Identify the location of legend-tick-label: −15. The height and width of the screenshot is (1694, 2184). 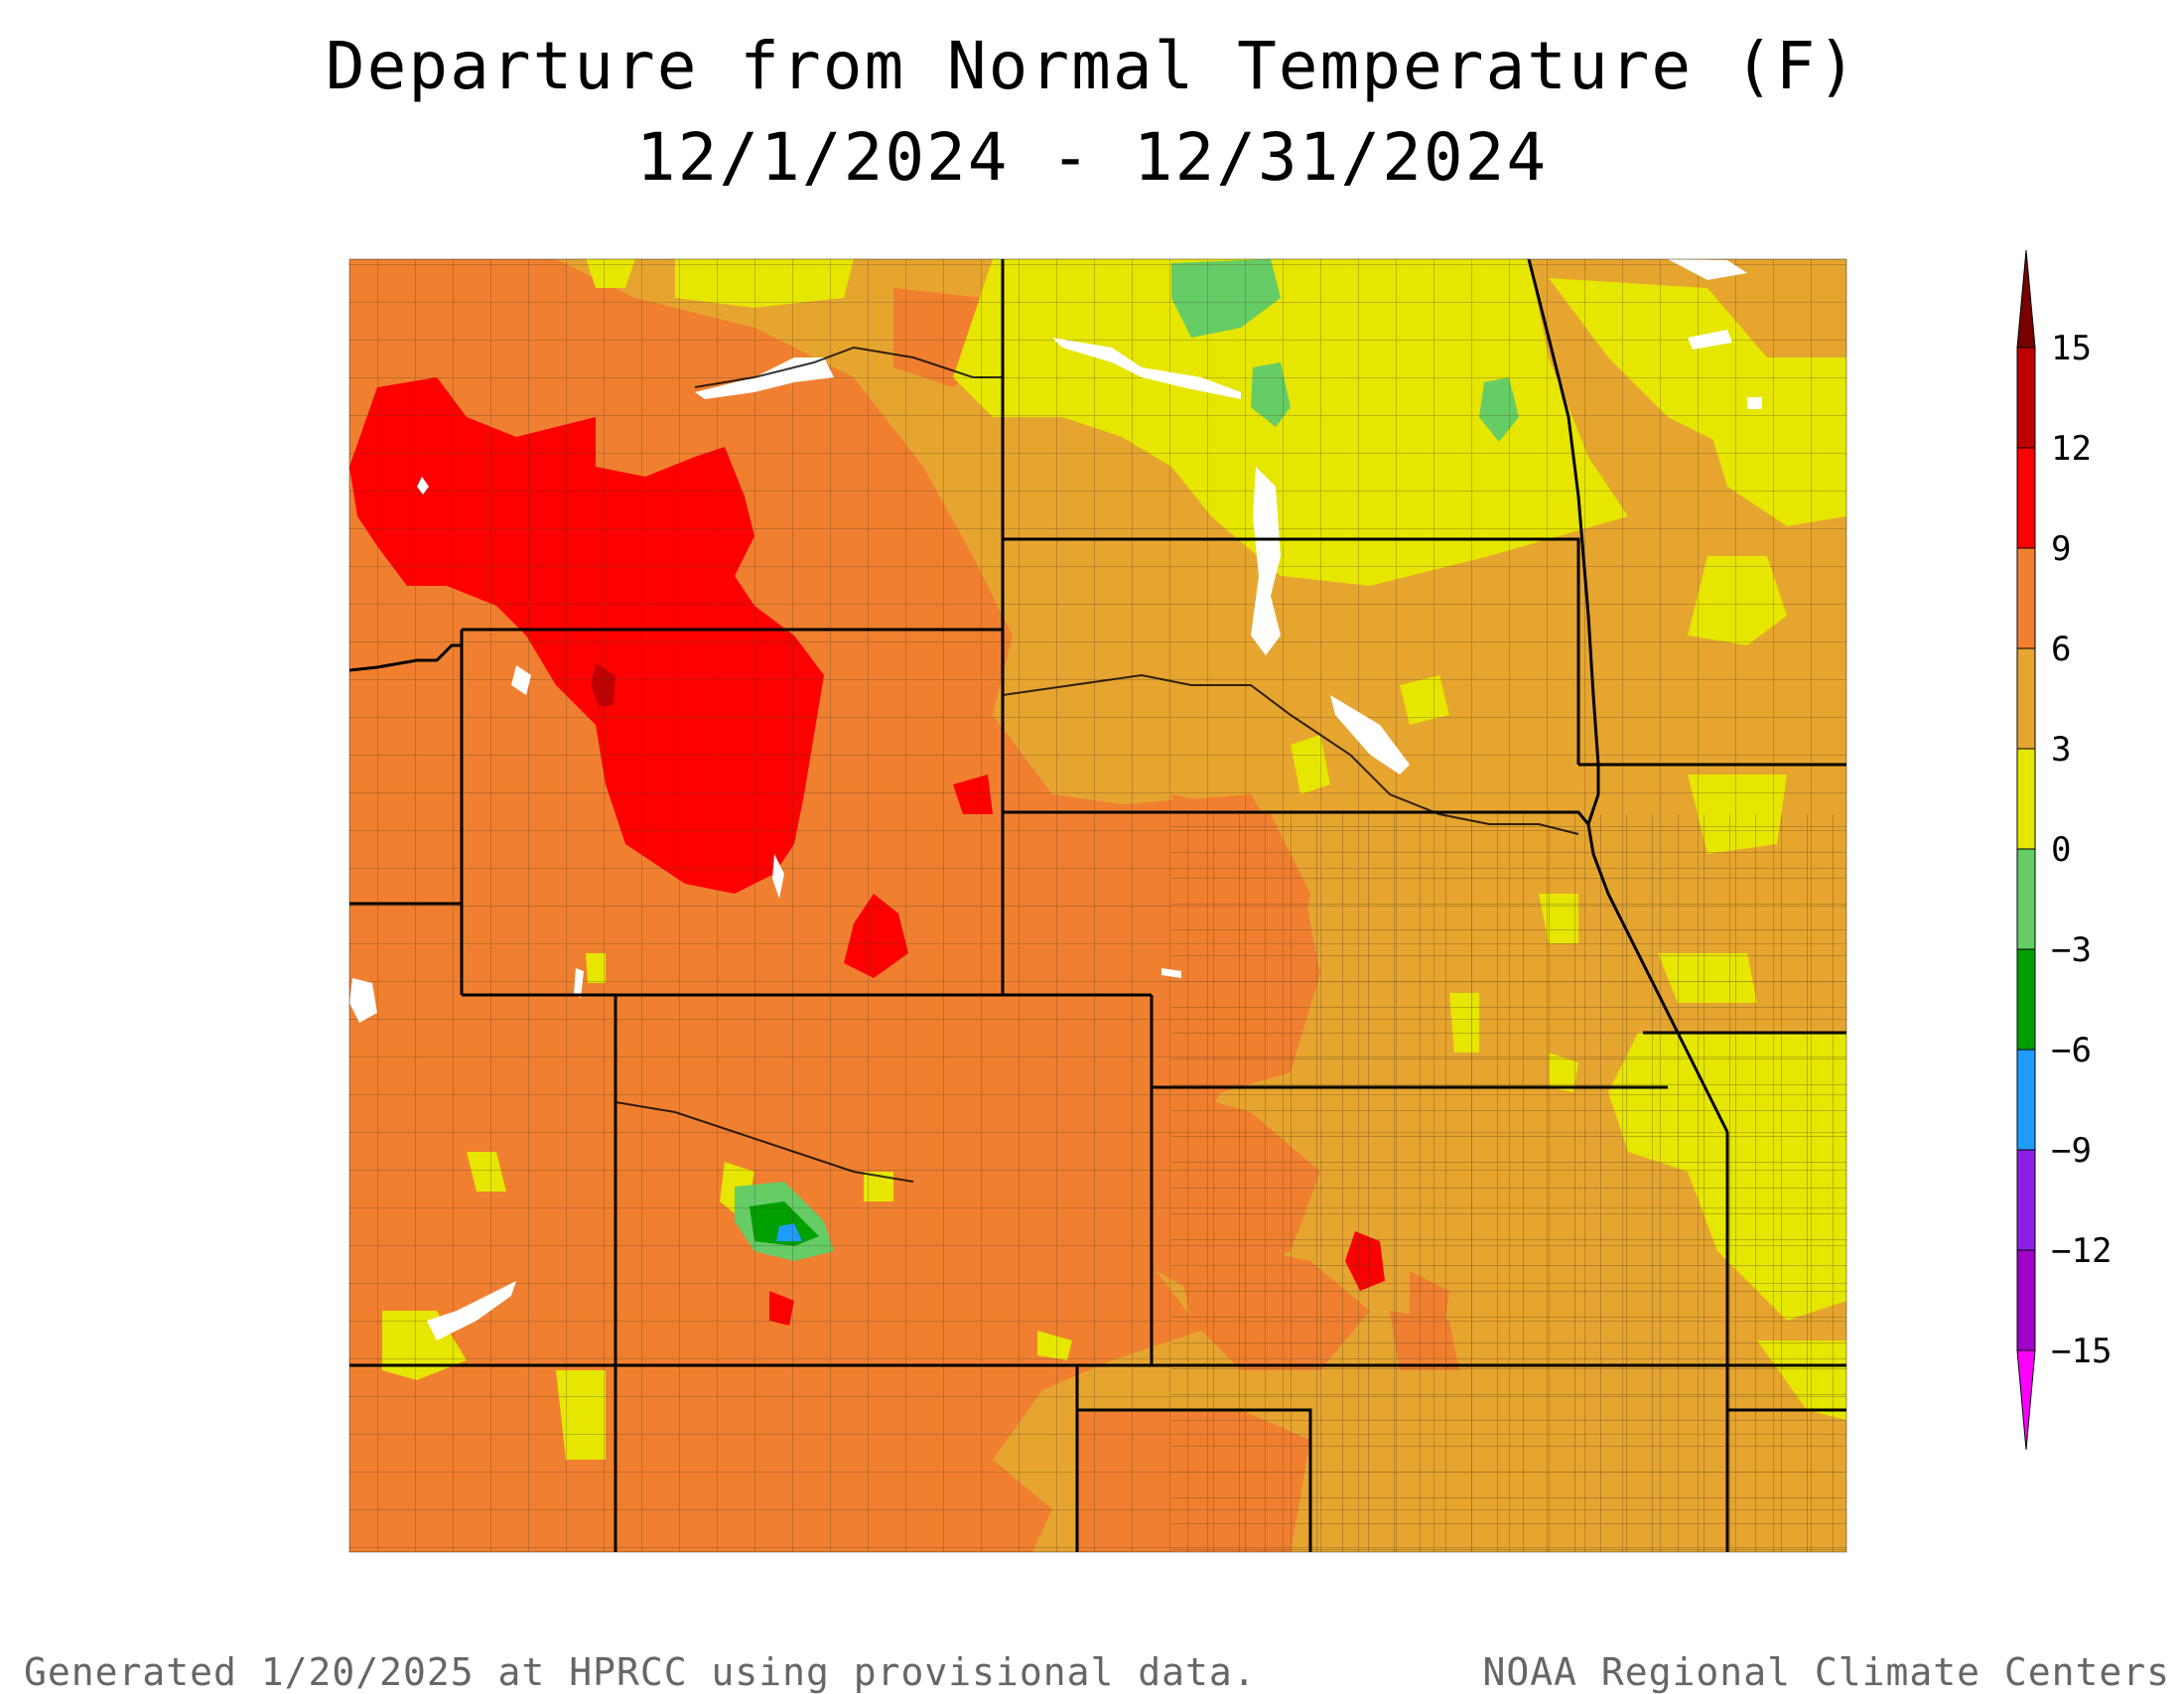
(2081, 1352).